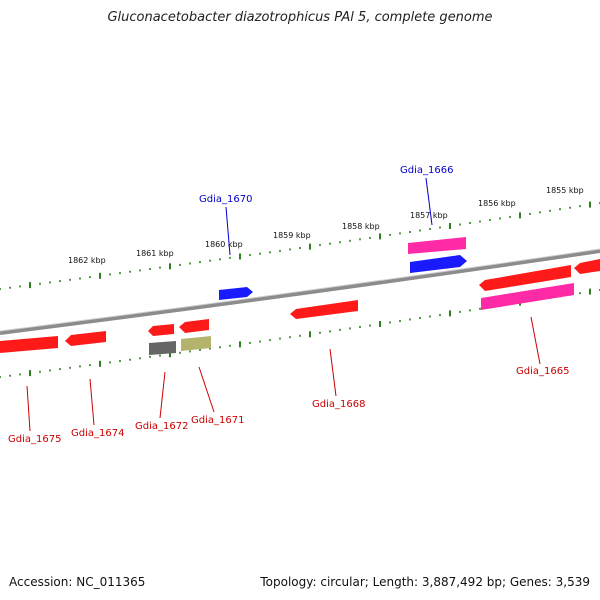 The width and height of the screenshot is (600, 600). I want to click on gene-label-gdia-1666: Gdia_1666, so click(426, 170).